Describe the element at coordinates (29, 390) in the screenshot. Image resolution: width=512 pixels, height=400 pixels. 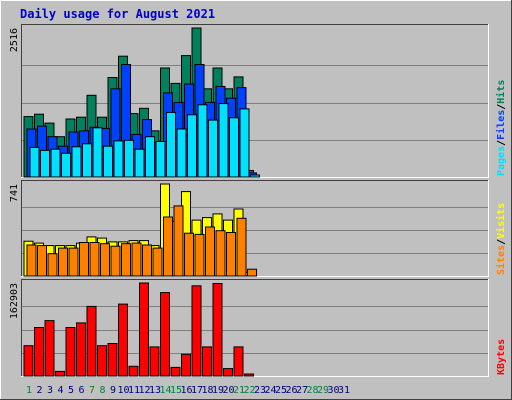
I see `day-label: 1` at that location.